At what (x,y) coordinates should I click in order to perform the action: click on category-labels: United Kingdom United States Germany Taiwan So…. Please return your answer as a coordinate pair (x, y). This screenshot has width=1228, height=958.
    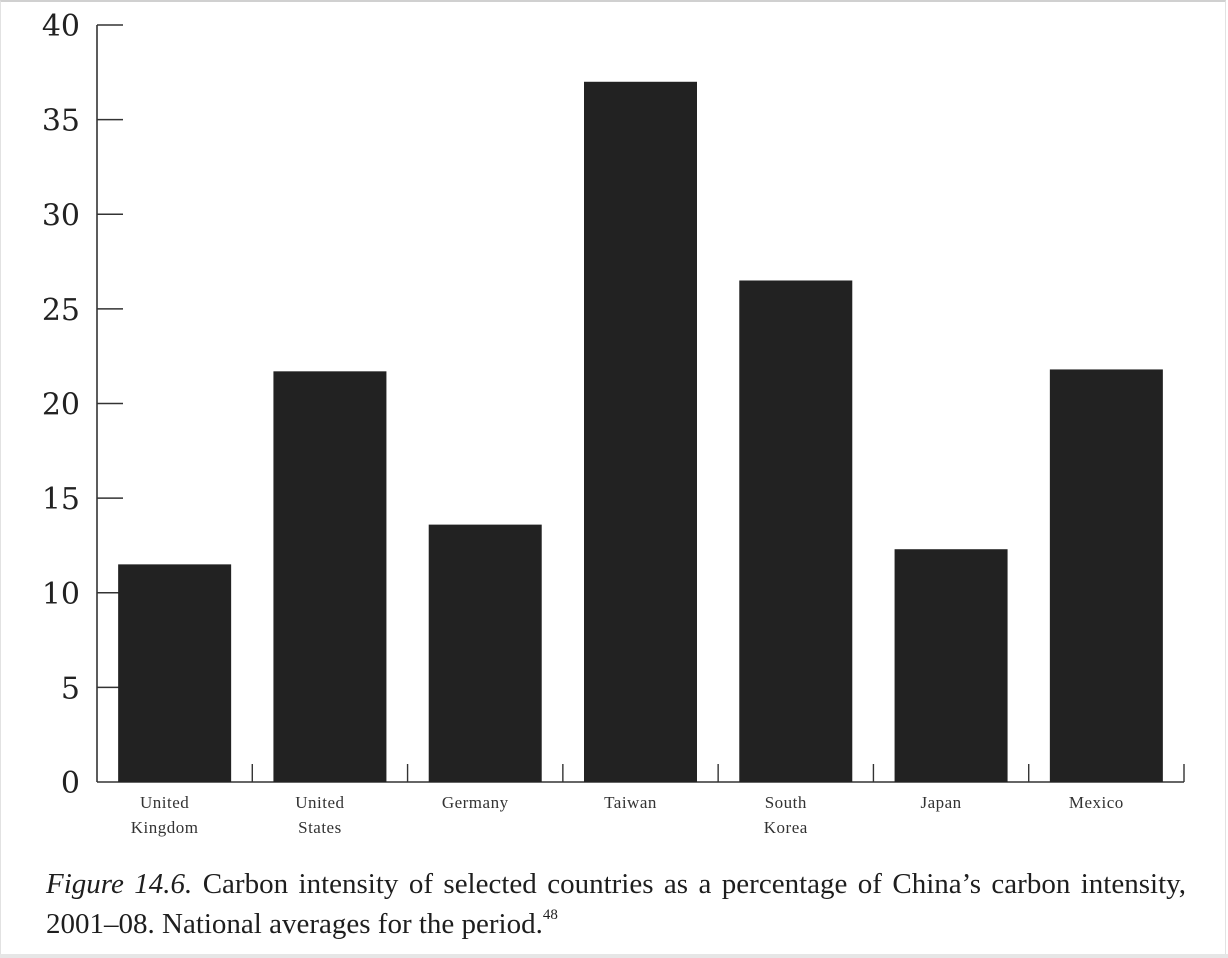
    Looking at the image, I should click on (627, 815).